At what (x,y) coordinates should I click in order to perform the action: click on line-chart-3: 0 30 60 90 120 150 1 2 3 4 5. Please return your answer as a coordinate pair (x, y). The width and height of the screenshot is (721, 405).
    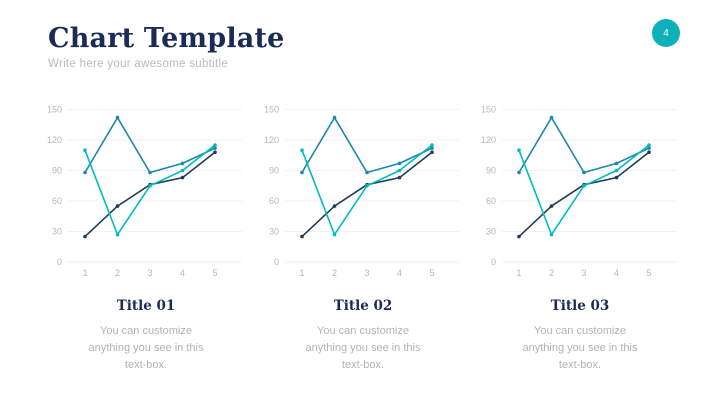
    Looking at the image, I should click on (578, 191).